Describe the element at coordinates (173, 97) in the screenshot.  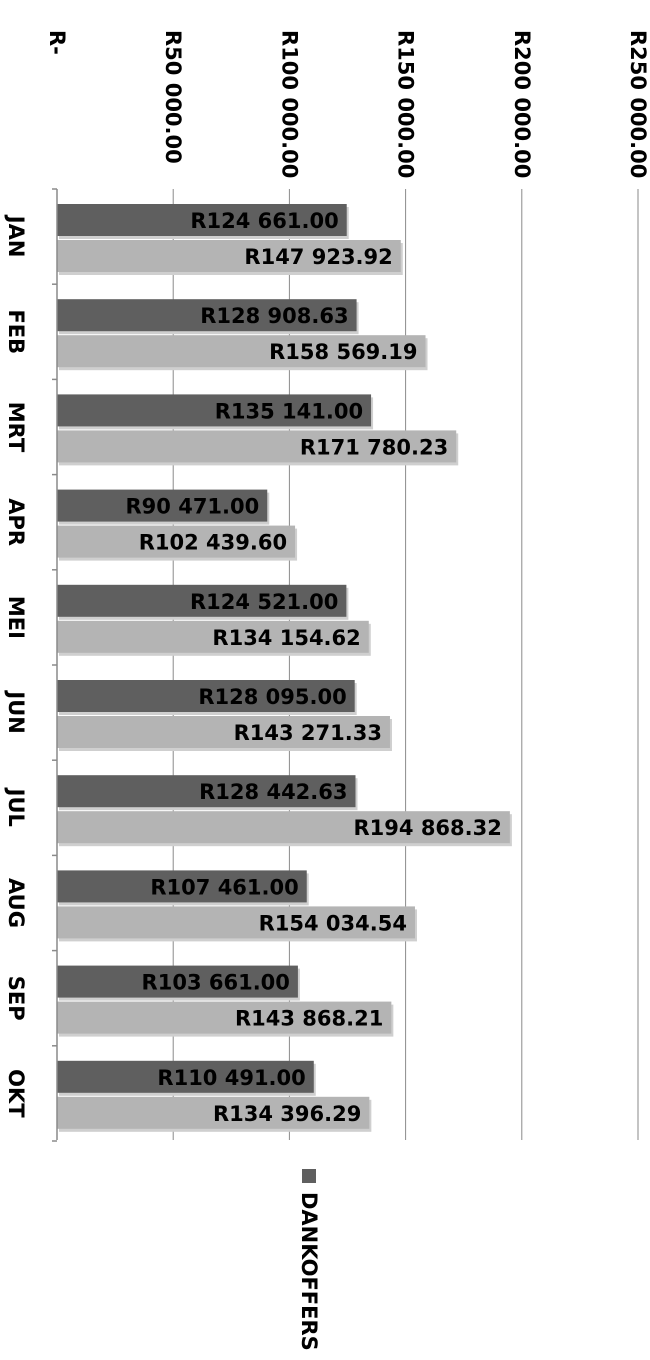
I see `value-tick-label: R50 000.00` at that location.